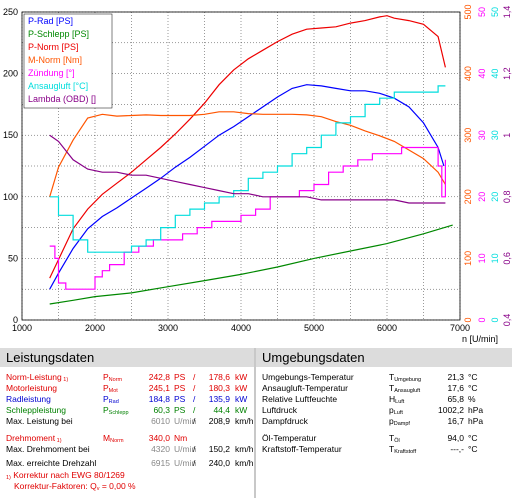  I want to click on row-value-2: 208,9, so click(219, 421).